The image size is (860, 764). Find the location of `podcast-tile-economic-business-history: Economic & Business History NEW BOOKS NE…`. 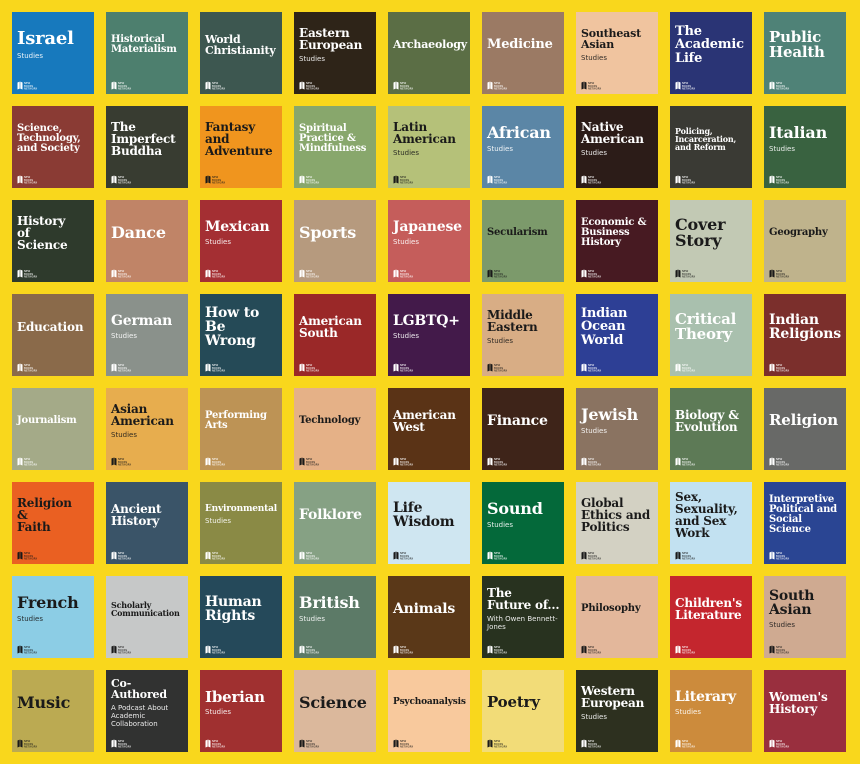

podcast-tile-economic-business-history: Economic & Business History NEW BOOKS NE… is located at coordinates (617, 241).